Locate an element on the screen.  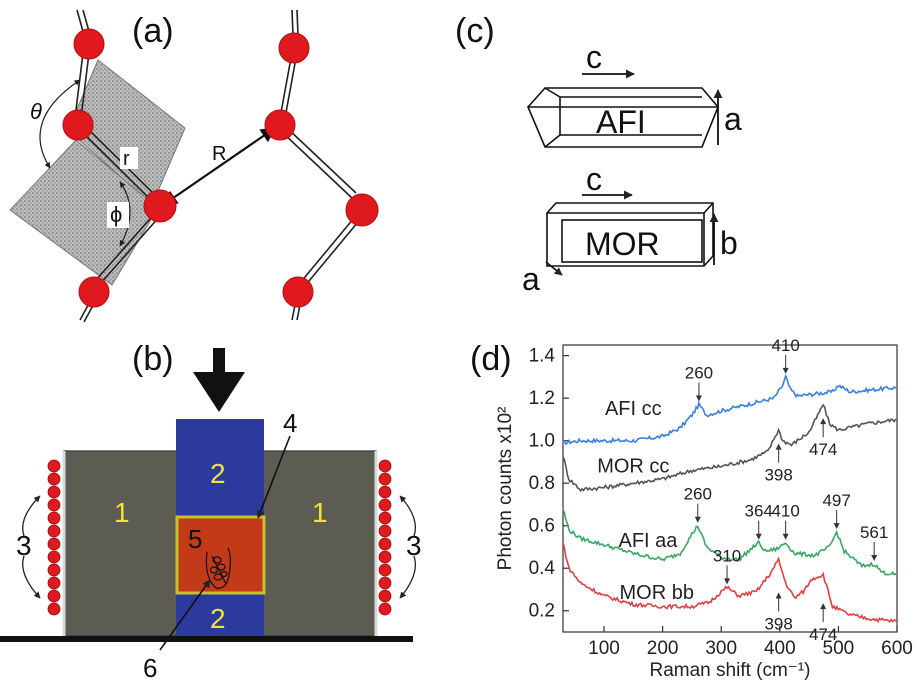
panel-c: (c) AFI c a MOR c b a is located at coordinates (598, 154).